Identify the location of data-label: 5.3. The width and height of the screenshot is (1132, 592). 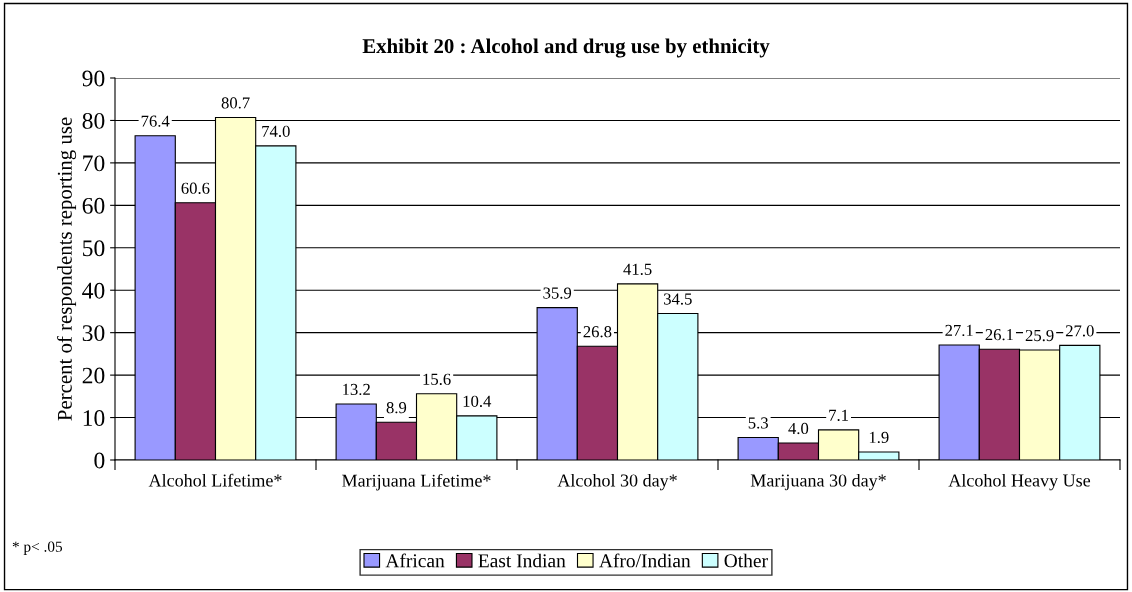
(758, 423).